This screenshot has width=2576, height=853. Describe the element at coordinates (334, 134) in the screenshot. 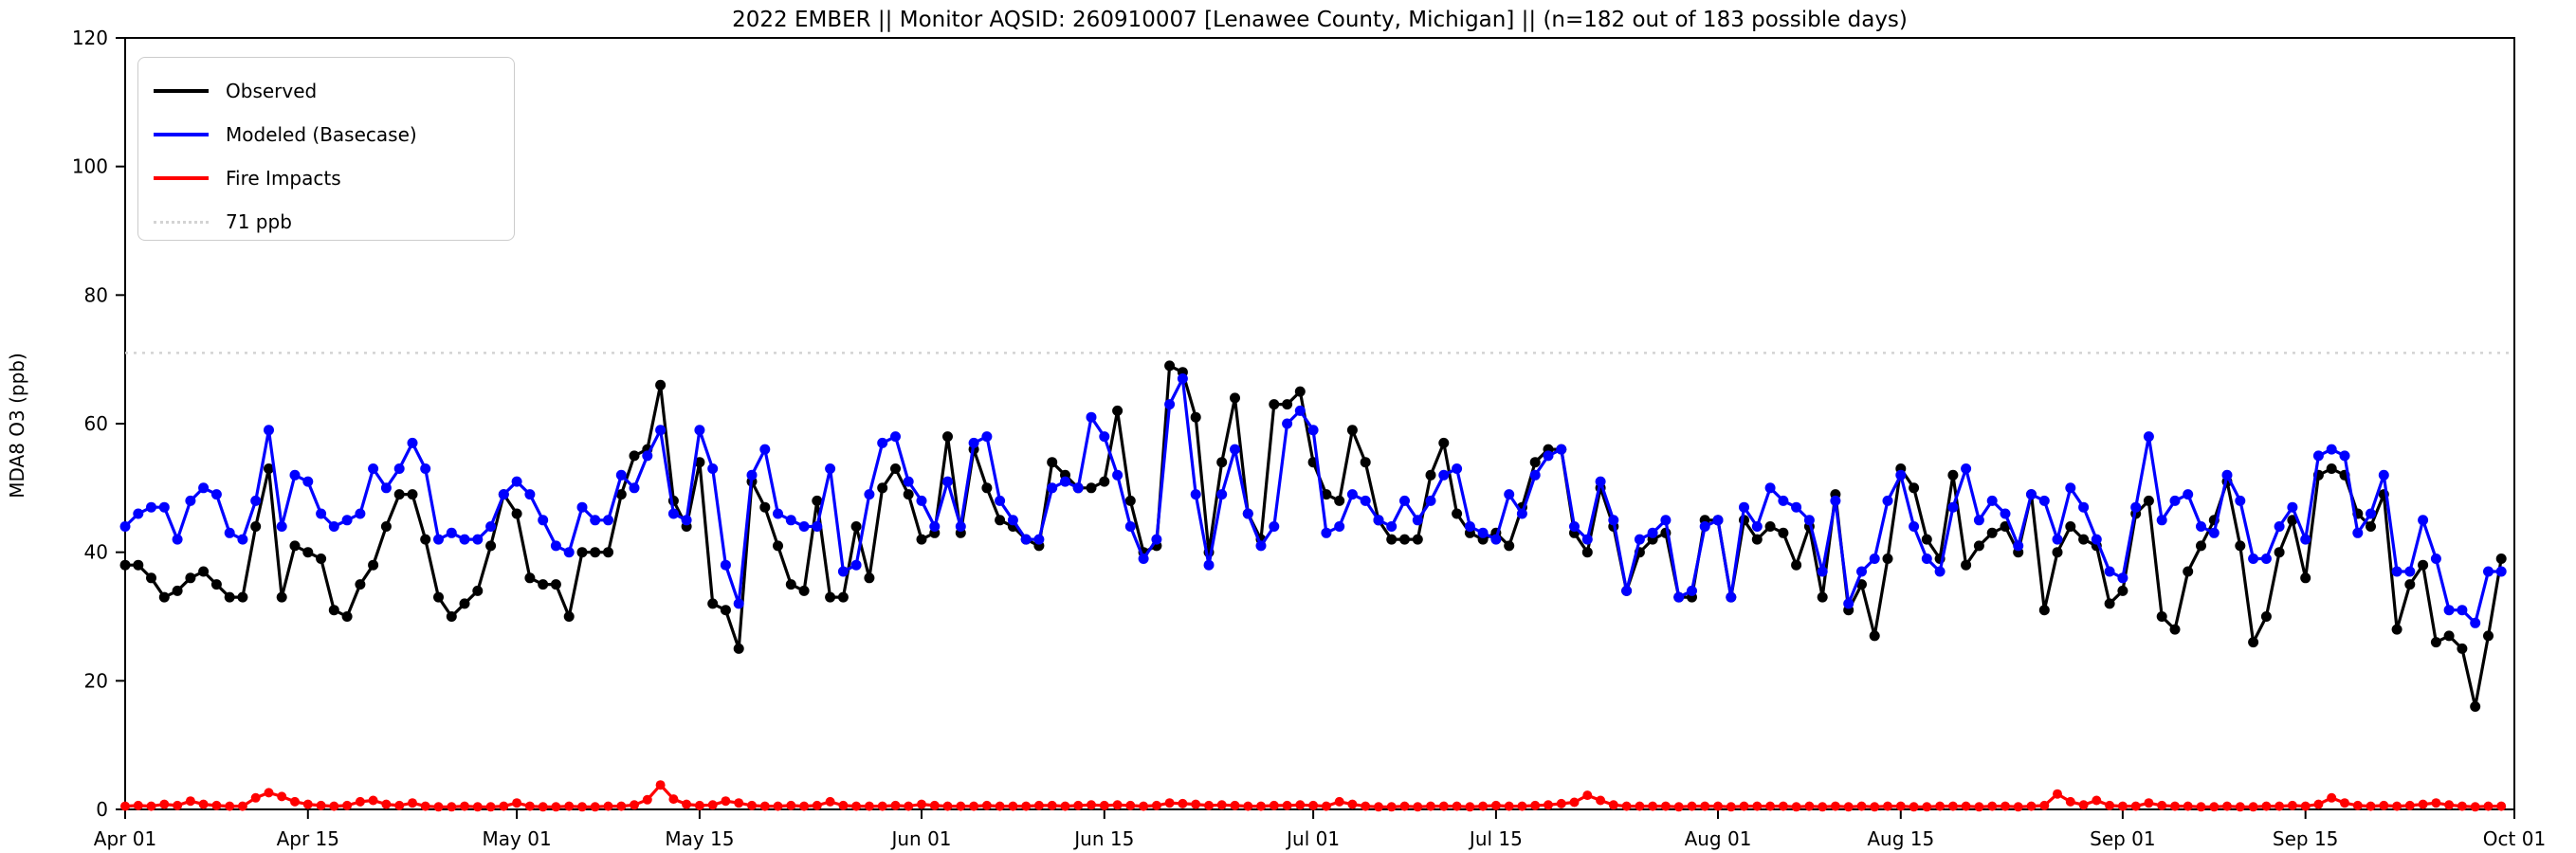

I see `legend-item-modeled: Modeled (Basecase)` at that location.